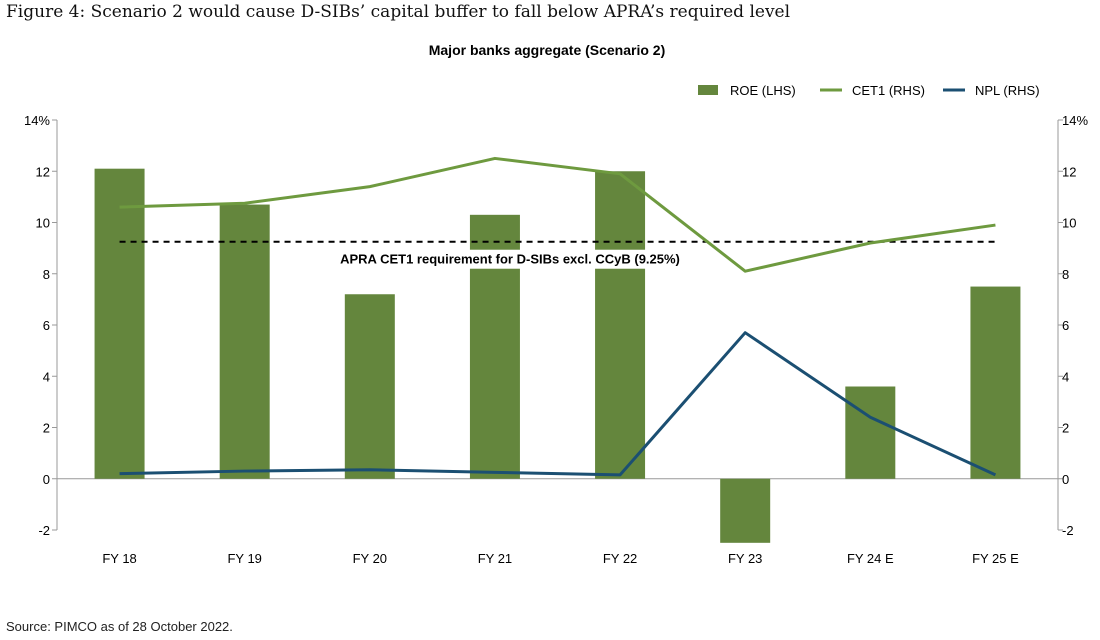  Describe the element at coordinates (547, 50) in the screenshot. I see `chart-title: Major banks aggregate (Scenario 2)` at that location.